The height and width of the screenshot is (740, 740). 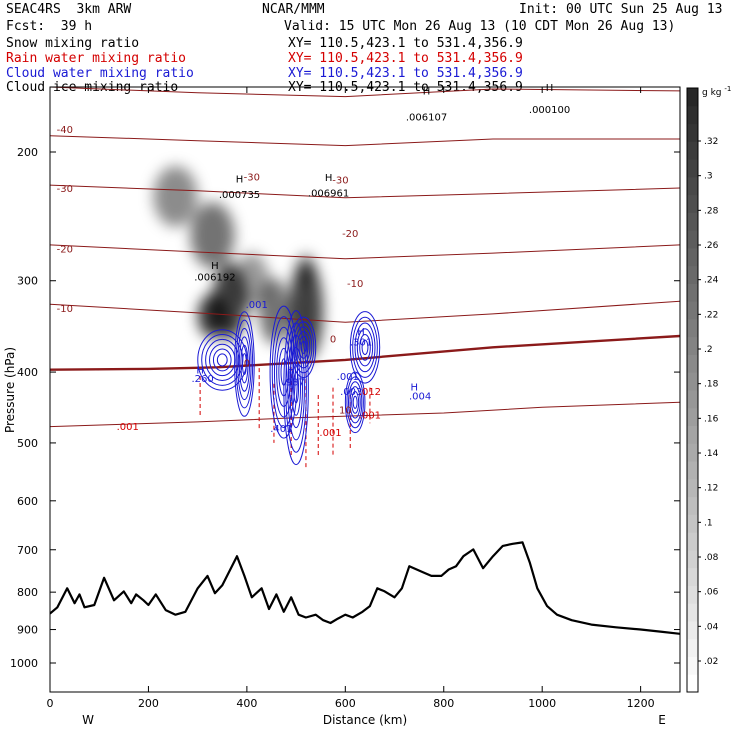 I want to click on init-time: Init: 00 UTC Sun 25 Aug 13, so click(x=621, y=9).